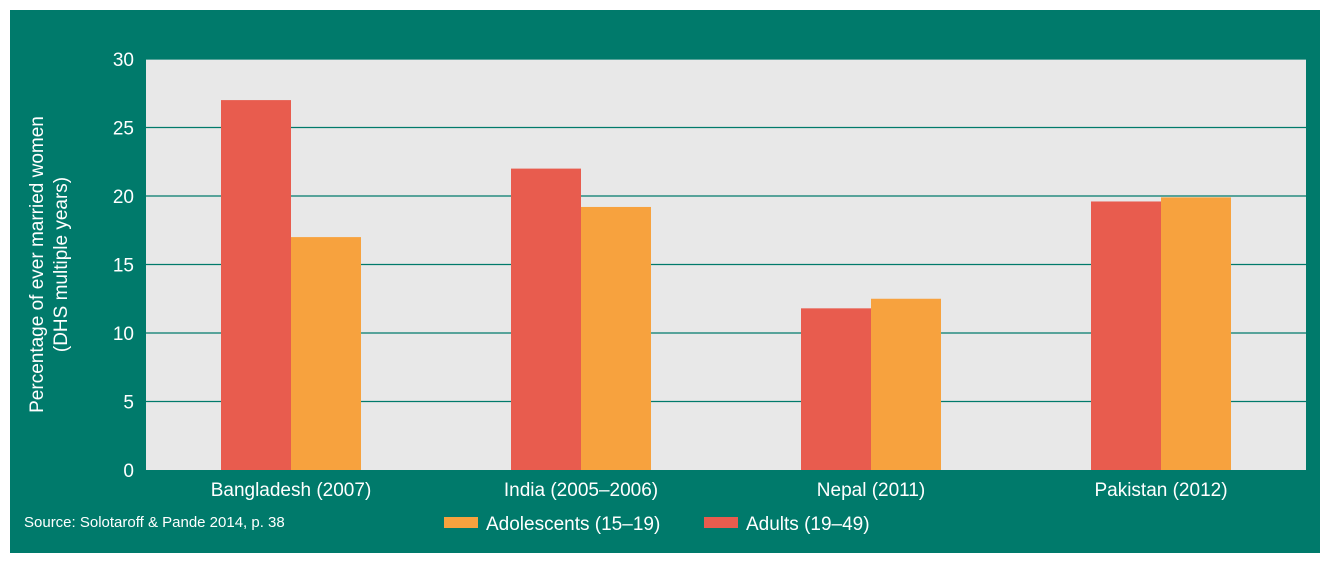 This screenshot has width=1330, height=563. What do you see at coordinates (1160, 490) in the screenshot?
I see `x-category-label: Pakistan (2012)` at bounding box center [1160, 490].